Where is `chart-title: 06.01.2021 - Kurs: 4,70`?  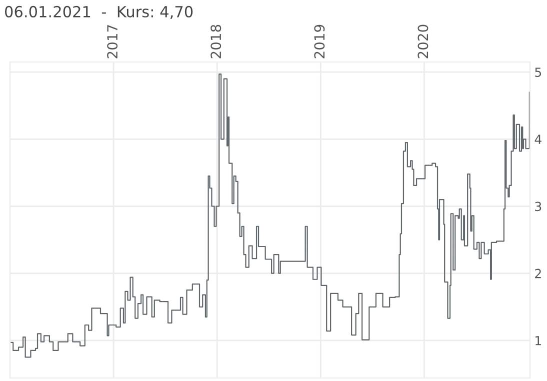 chart-title: 06.01.2021 - Kurs: 4,70 is located at coordinates (99, 12).